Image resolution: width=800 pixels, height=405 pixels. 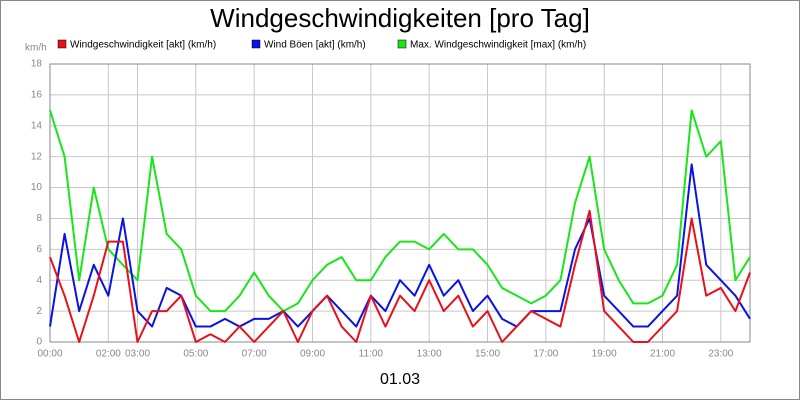 What do you see at coordinates (315, 45) in the screenshot?
I see `legend-label: Wind Böen [akt] (km/h)` at bounding box center [315, 45].